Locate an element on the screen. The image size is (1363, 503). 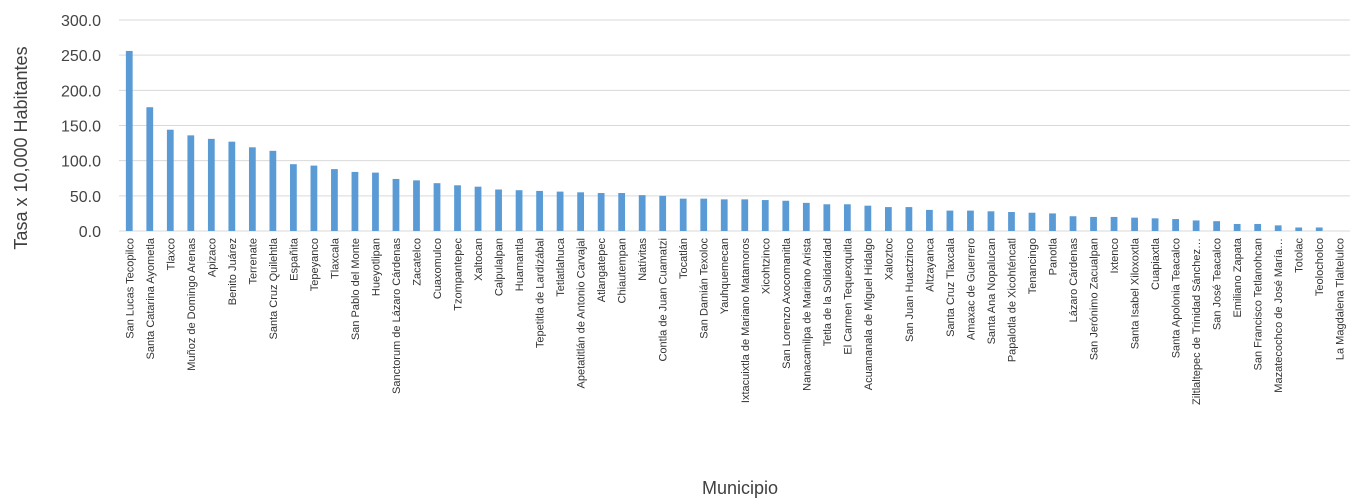
y-tick-label: 250.0 is located at coordinates (81, 56).